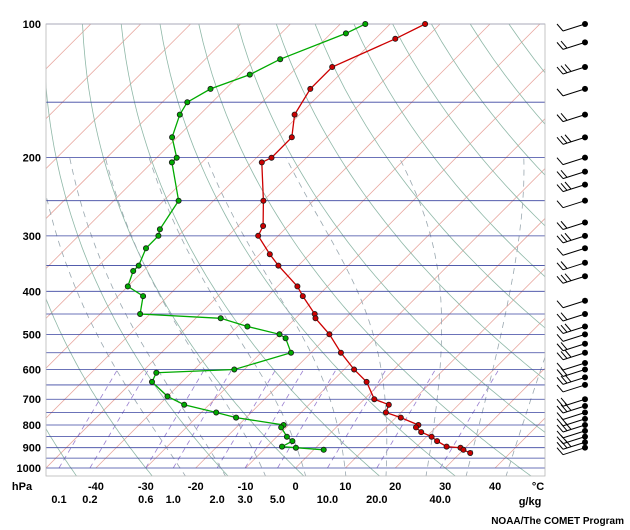  What do you see at coordinates (32, 25) in the screenshot?
I see `pressure-tick-label: 100` at bounding box center [32, 25].